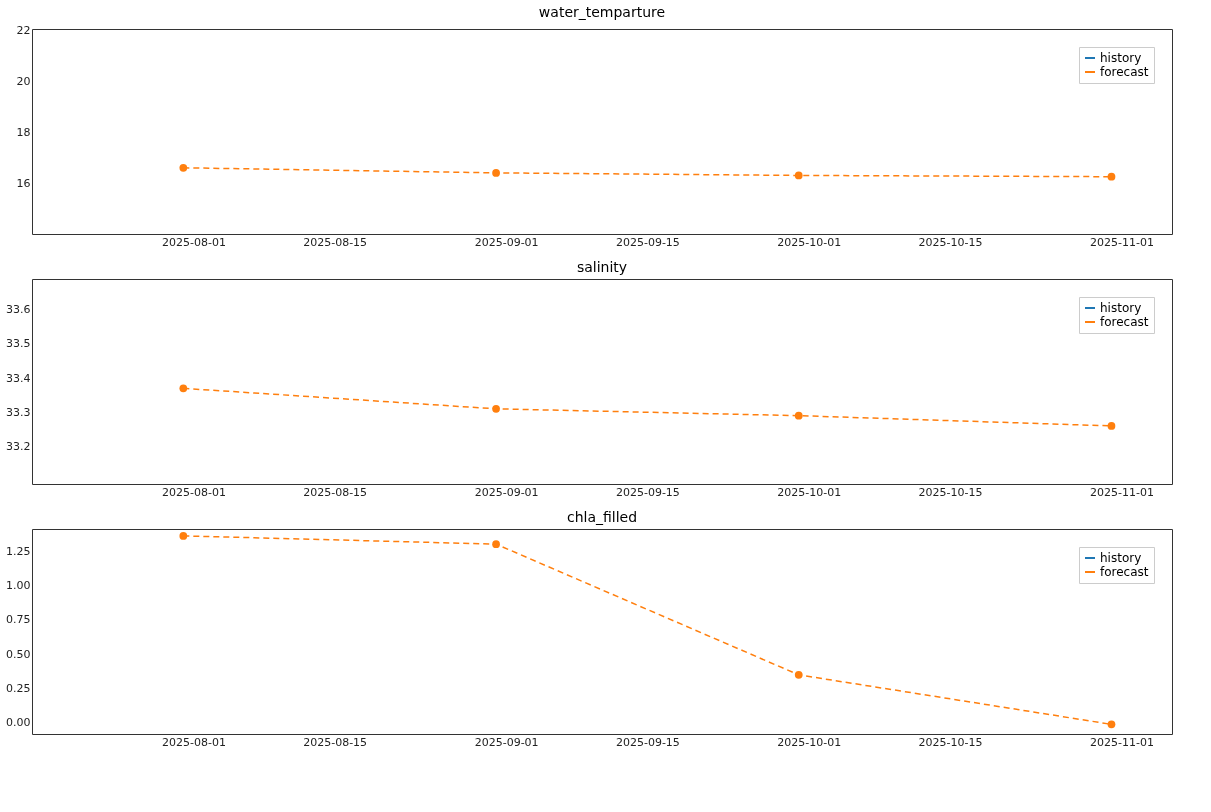 The width and height of the screenshot is (1211, 812). I want to click on y-tick-label: 33.2, so click(18, 446).